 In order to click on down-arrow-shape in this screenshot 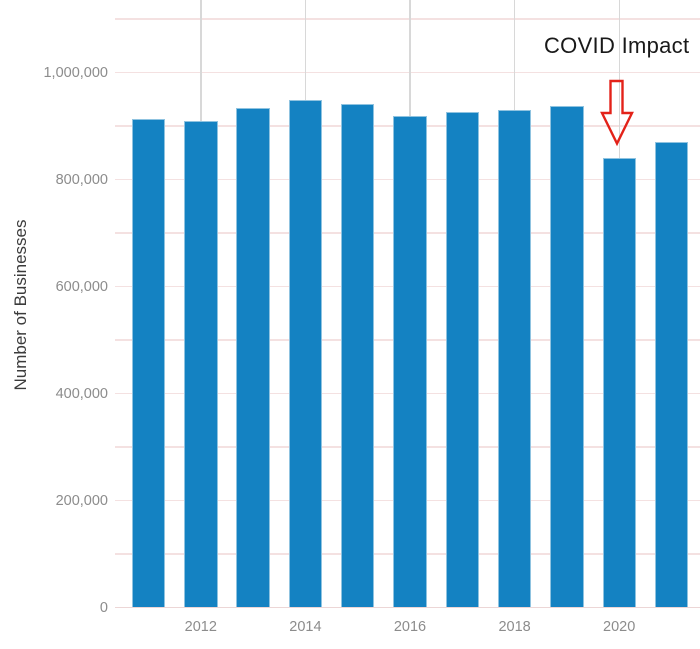, I will do `click(616, 113)`.